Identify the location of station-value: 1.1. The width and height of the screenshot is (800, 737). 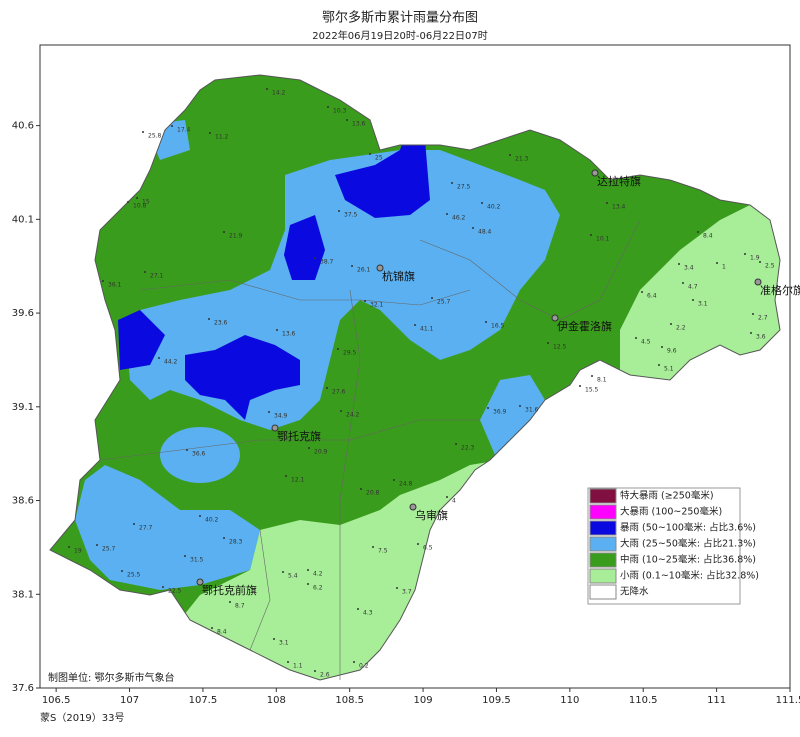
(298, 666).